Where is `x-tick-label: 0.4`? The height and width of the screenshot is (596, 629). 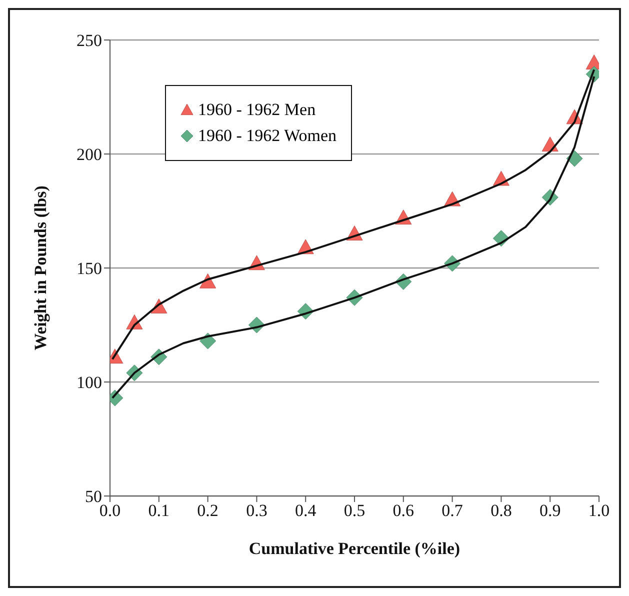 x-tick-label: 0.4 is located at coordinates (305, 510).